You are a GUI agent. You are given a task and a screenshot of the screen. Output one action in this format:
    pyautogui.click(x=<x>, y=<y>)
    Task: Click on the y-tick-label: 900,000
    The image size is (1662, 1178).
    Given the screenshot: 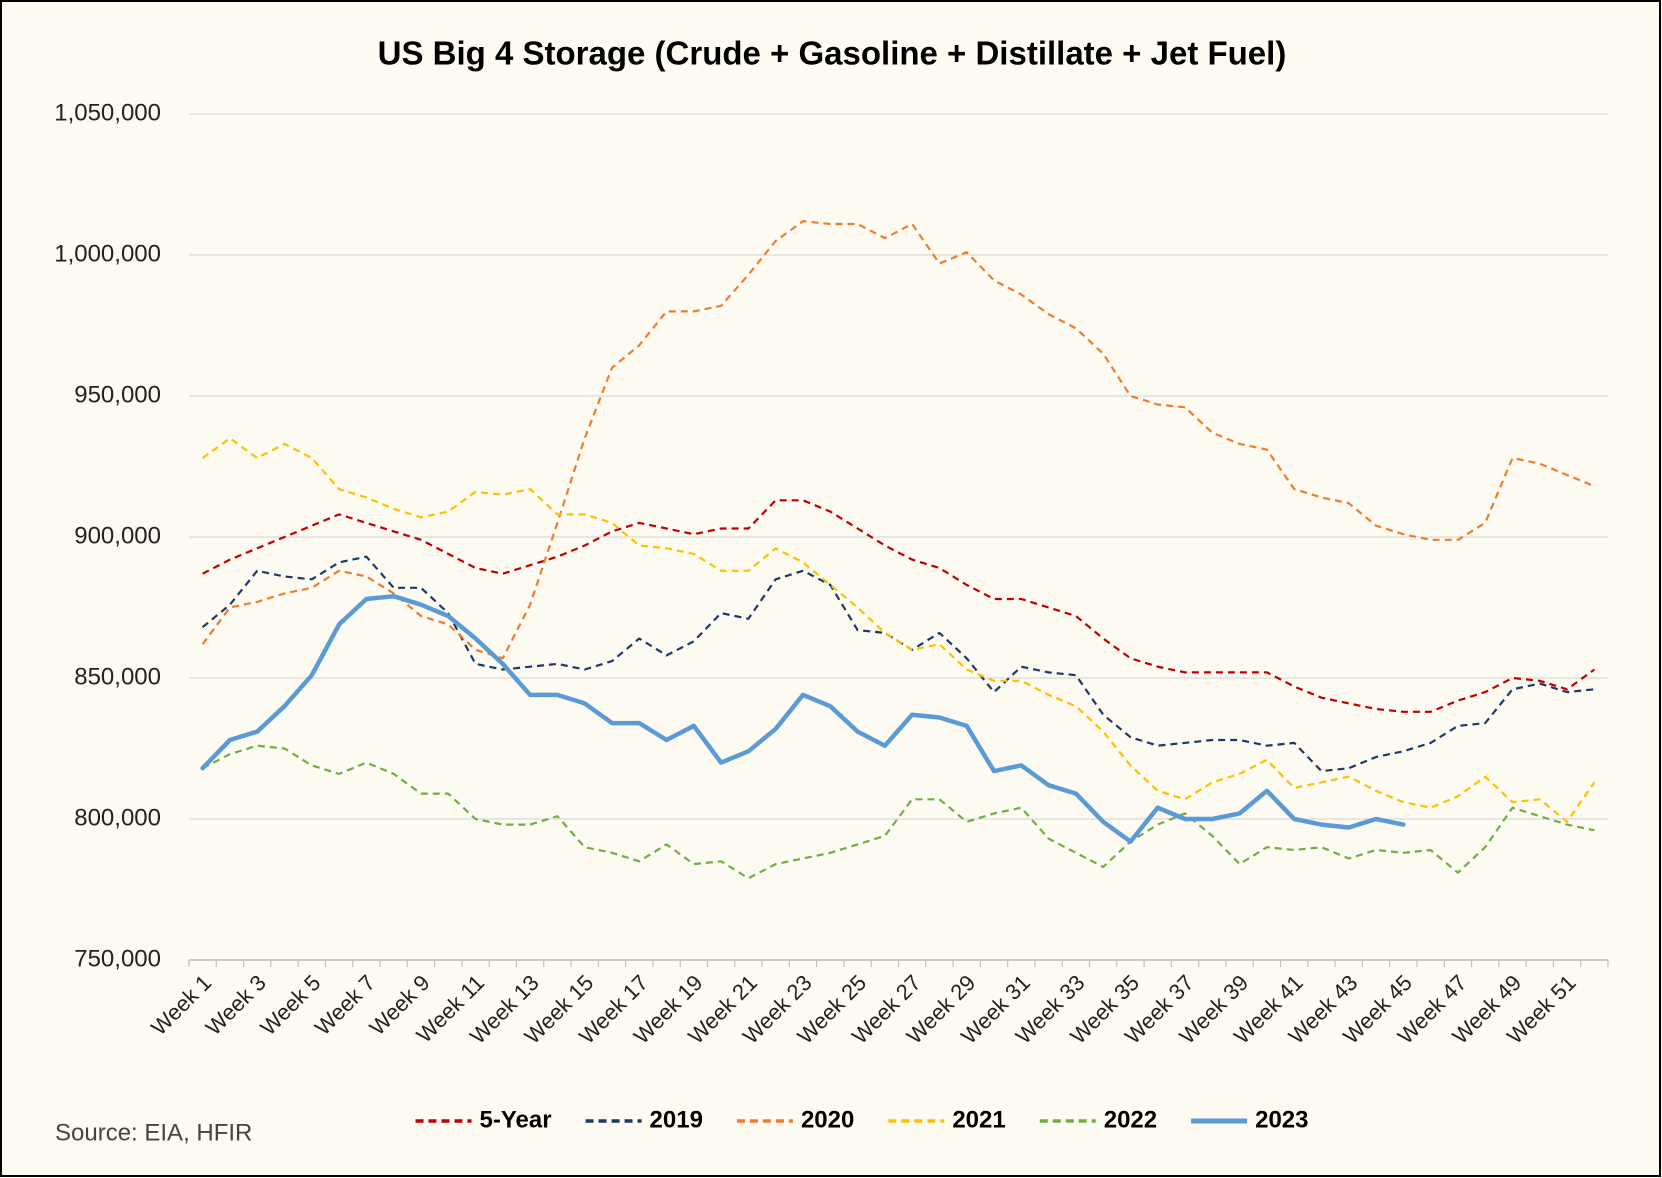 What is the action you would take?
    pyautogui.click(x=117, y=535)
    